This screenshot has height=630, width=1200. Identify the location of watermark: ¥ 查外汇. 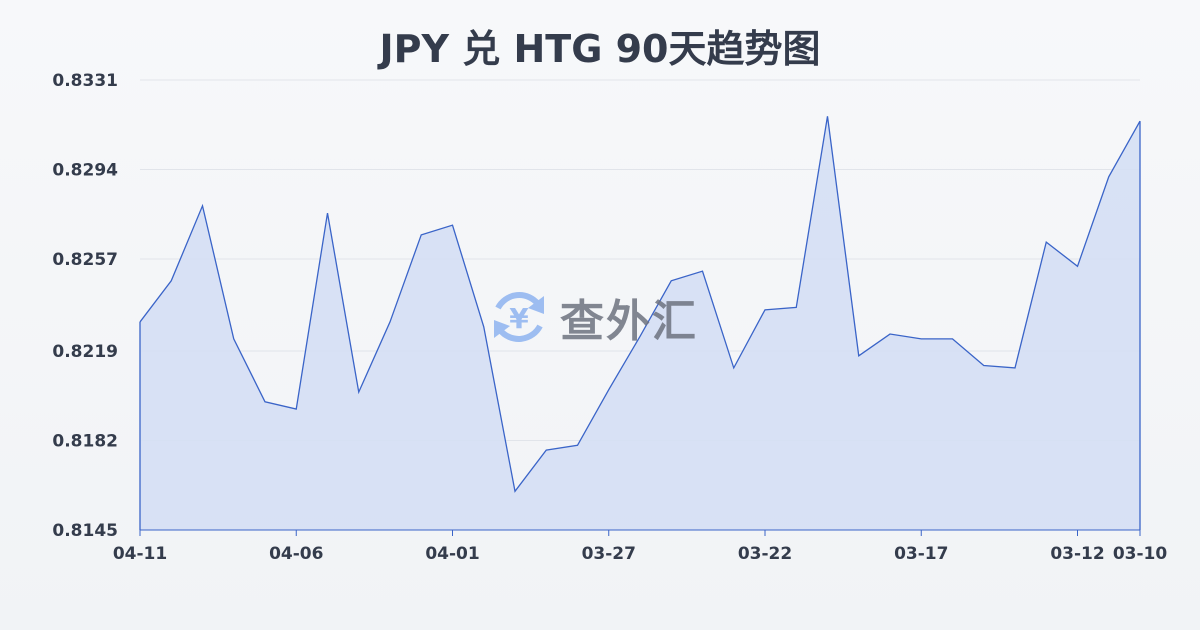
(593, 317).